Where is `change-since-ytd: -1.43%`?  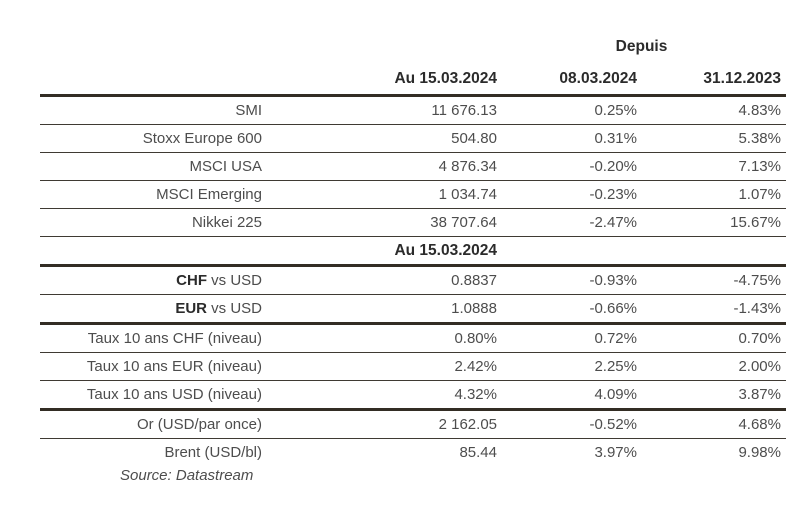
change-since-ytd: -1.43% is located at coordinates (757, 308).